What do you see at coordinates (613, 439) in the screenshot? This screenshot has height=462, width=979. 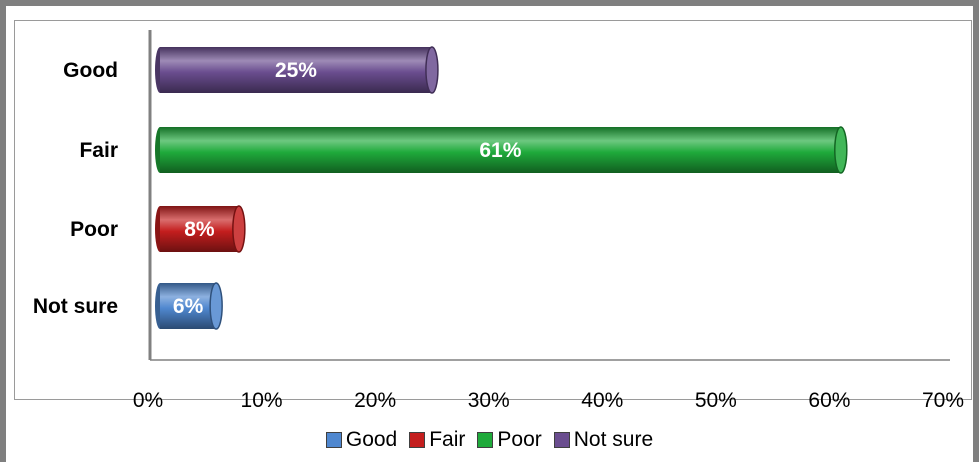 I see `legend-label: Not sure` at bounding box center [613, 439].